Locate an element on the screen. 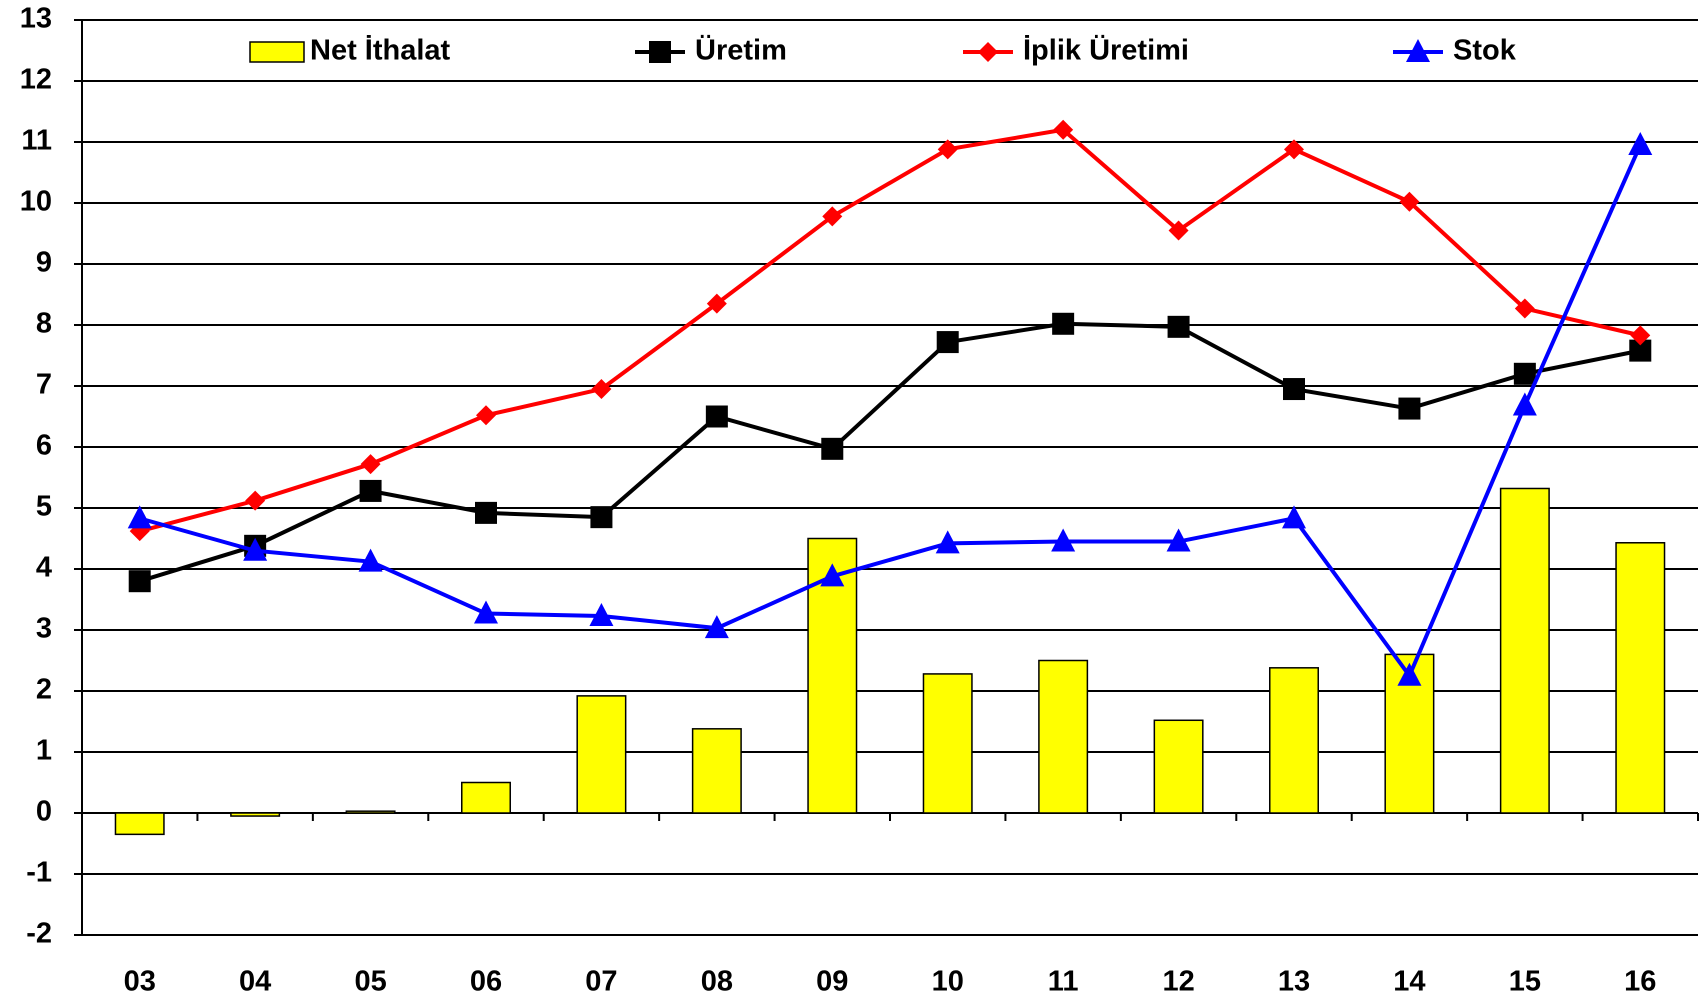 The image size is (1700, 997). x-tick-label: 11 is located at coordinates (1063, 981).